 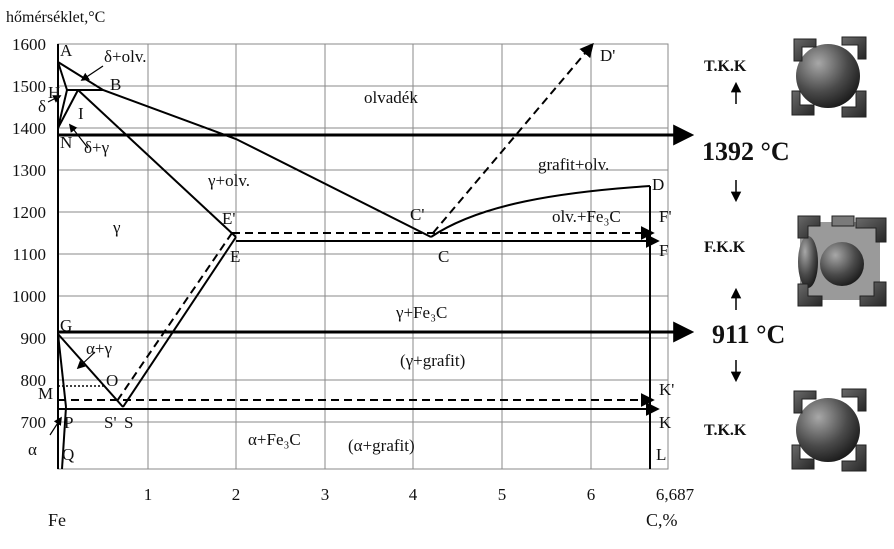 What do you see at coordinates (68, 454) in the screenshot?
I see `point-q: Q` at bounding box center [68, 454].